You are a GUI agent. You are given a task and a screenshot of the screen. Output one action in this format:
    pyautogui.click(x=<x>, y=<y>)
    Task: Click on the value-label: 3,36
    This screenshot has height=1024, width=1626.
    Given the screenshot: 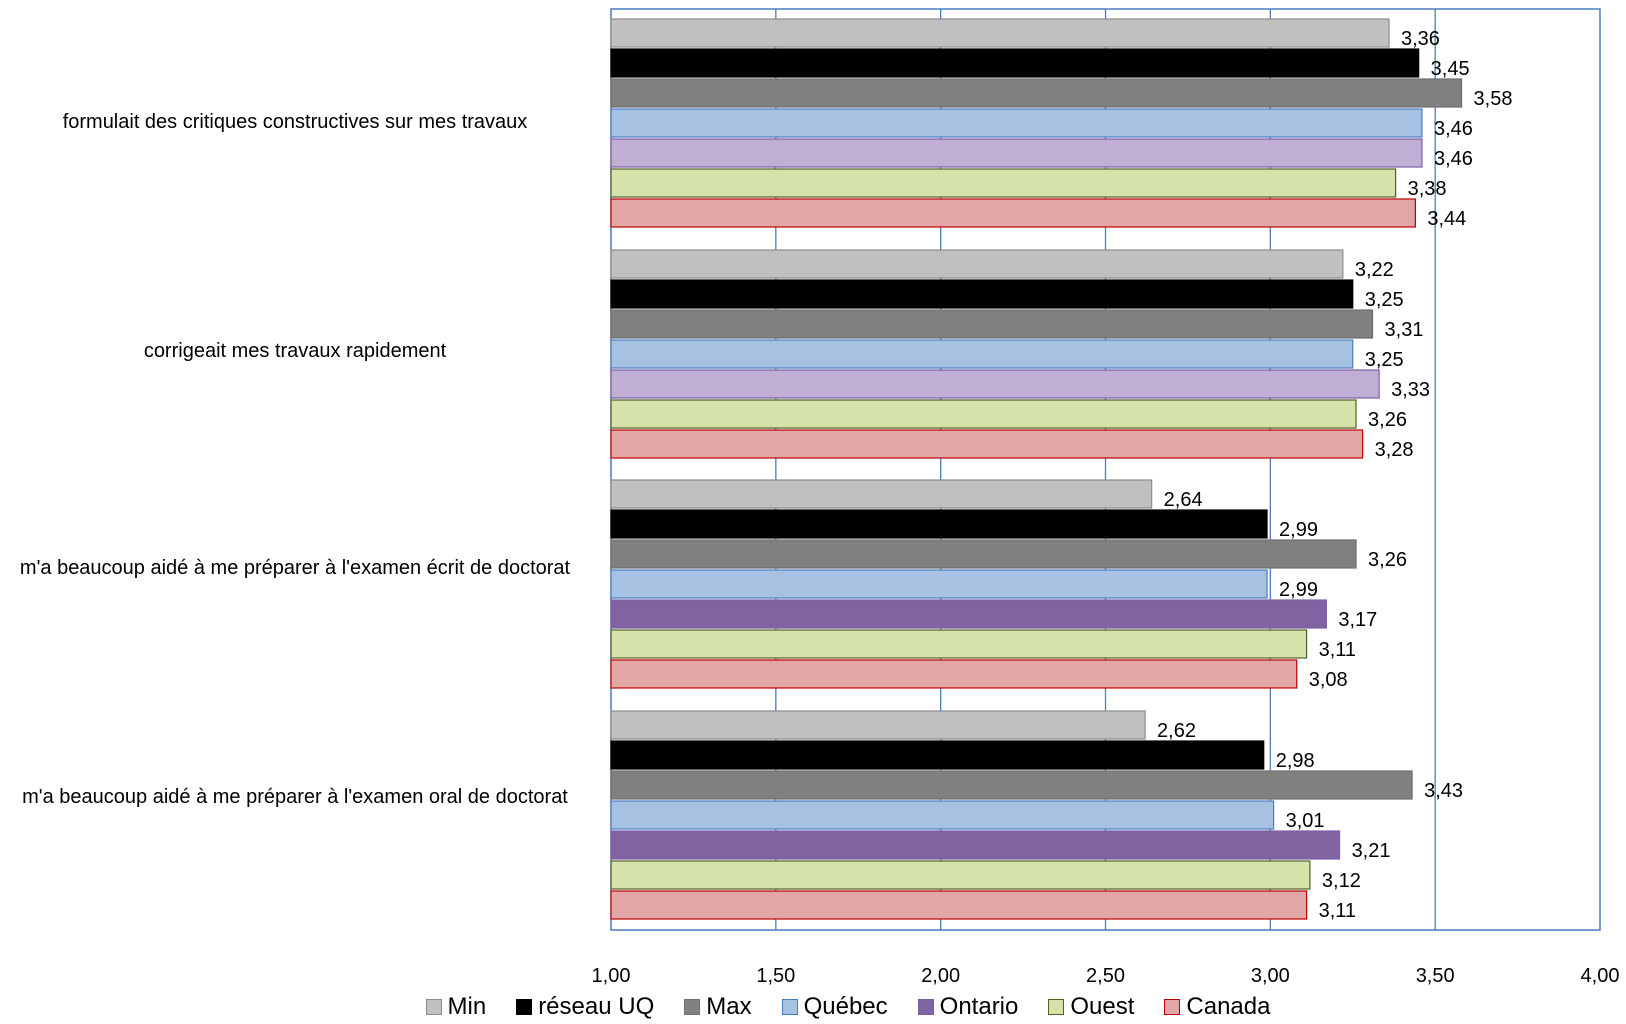 What is the action you would take?
    pyautogui.click(x=1420, y=39)
    